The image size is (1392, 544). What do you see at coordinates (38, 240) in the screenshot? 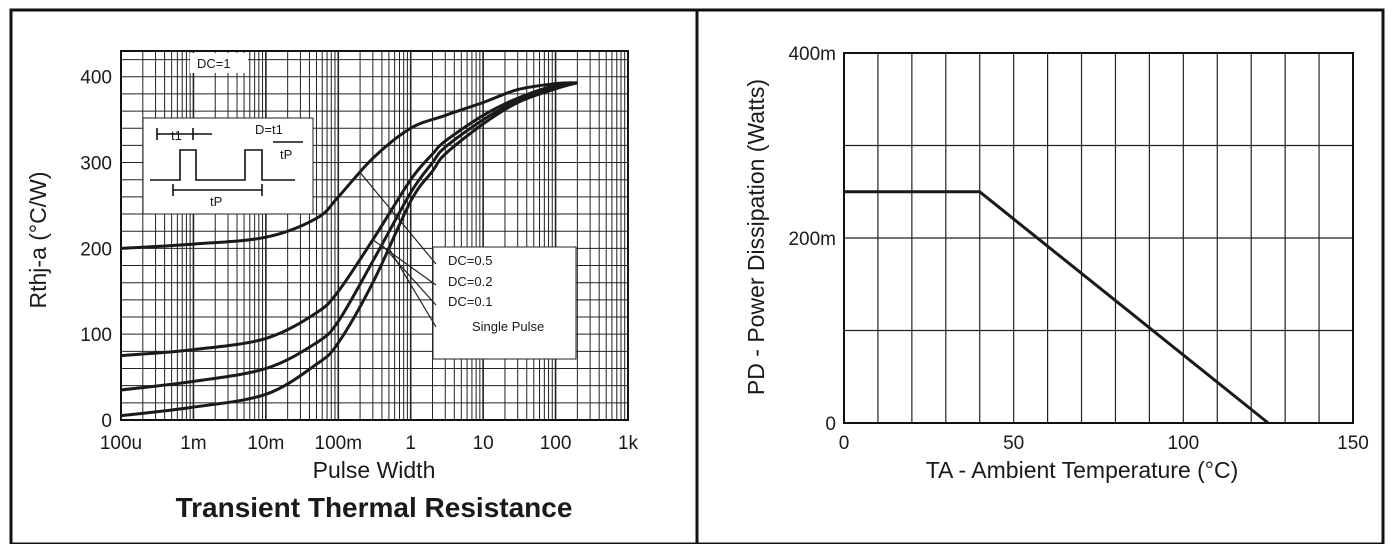
I see `left-y-axis-label: Rthj-a (°C/W)` at bounding box center [38, 240].